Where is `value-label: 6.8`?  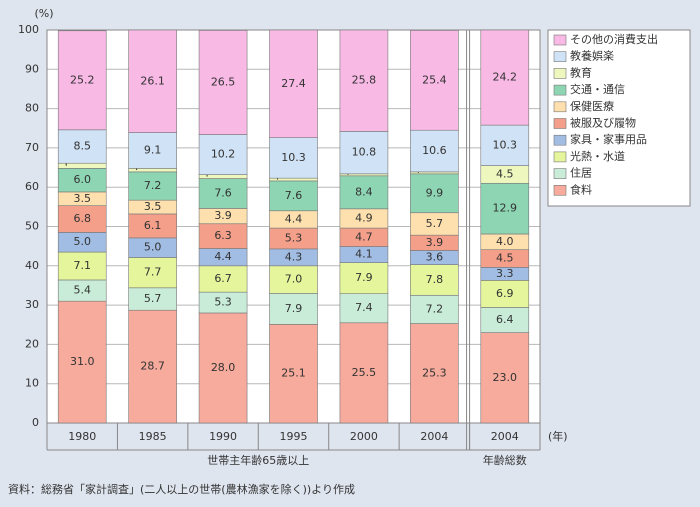
value-label: 6.8 is located at coordinates (82, 218).